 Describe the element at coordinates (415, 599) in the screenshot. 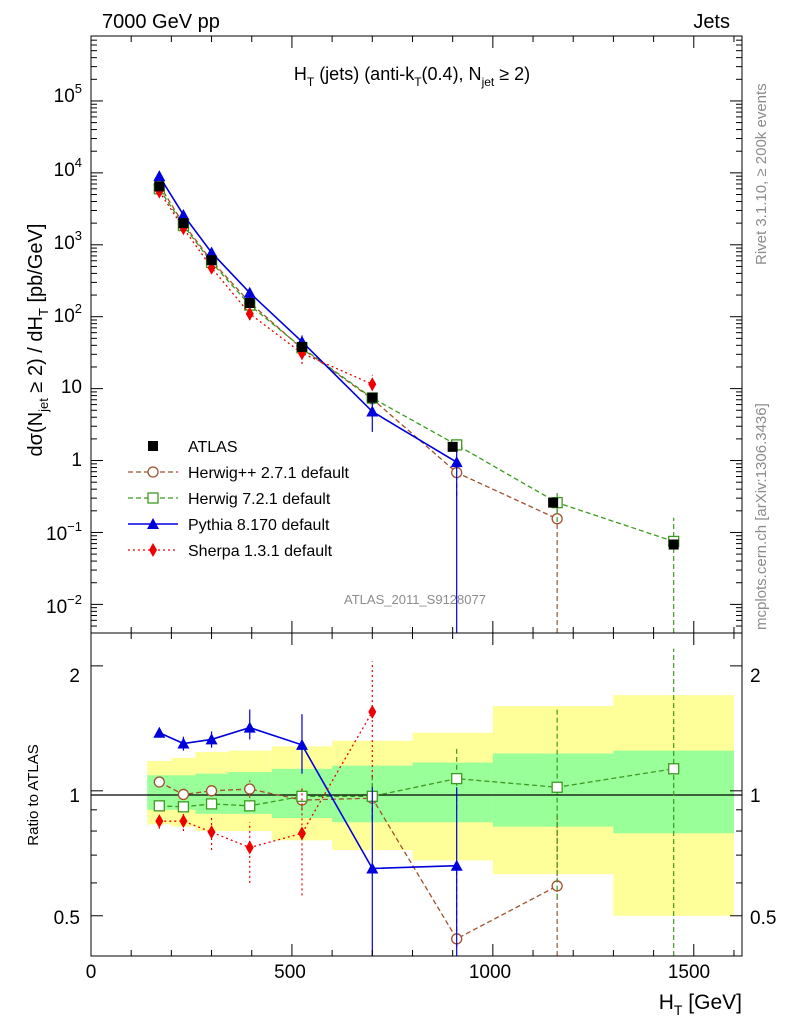

I see `analysis-tag: ATLAS_2011_S9128077` at that location.